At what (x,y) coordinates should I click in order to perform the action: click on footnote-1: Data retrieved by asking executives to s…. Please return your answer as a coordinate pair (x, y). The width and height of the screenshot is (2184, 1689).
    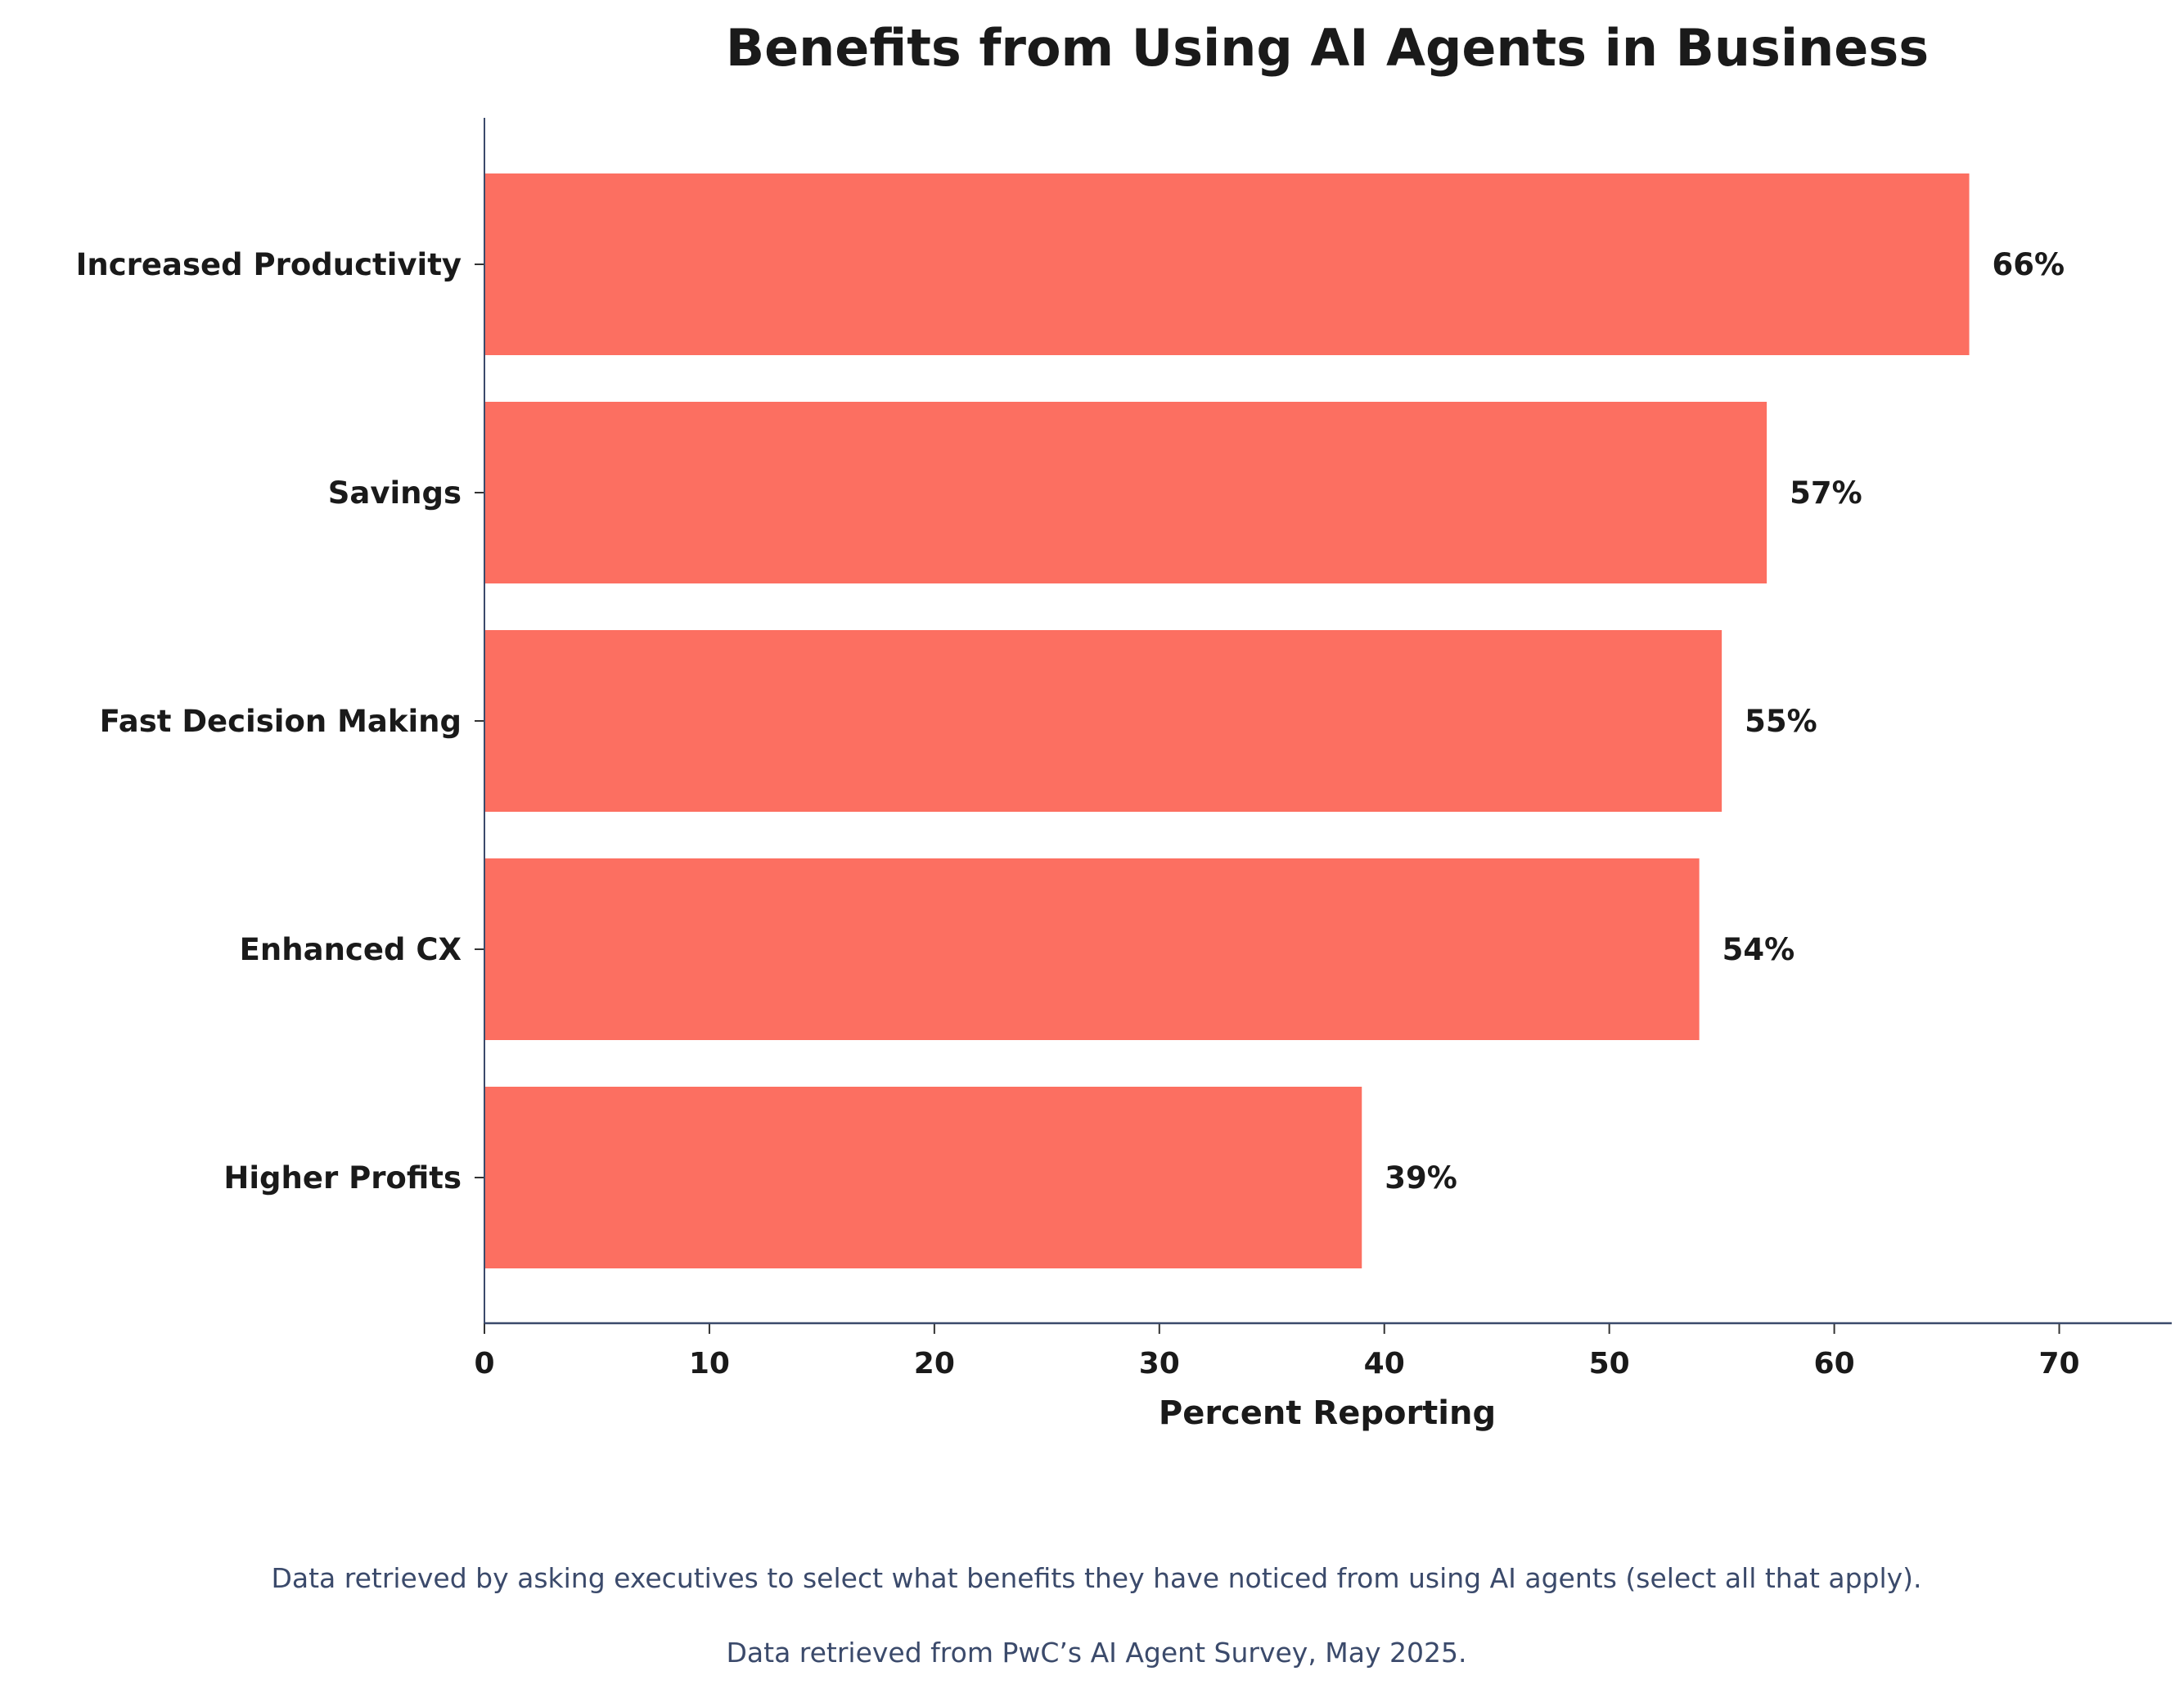
    Looking at the image, I should click on (1096, 1578).